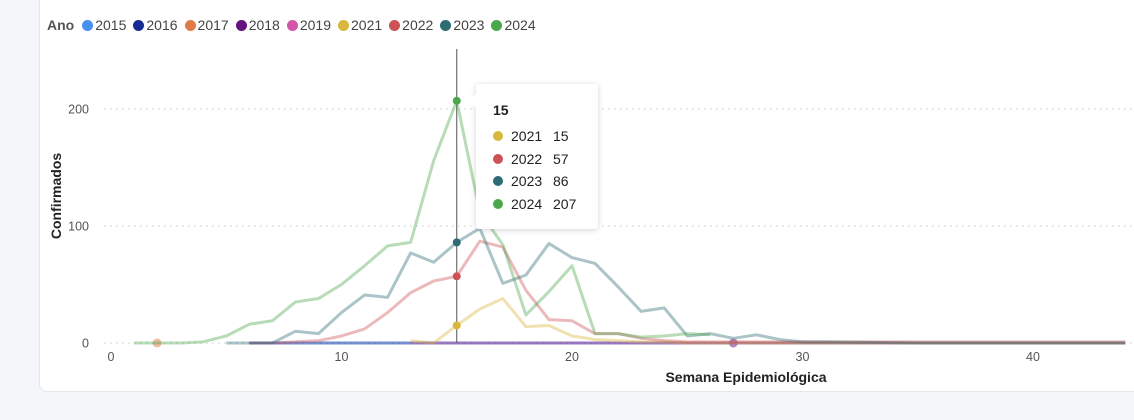 This screenshot has height=420, width=1134. I want to click on tooltip-value: 86, so click(561, 181).